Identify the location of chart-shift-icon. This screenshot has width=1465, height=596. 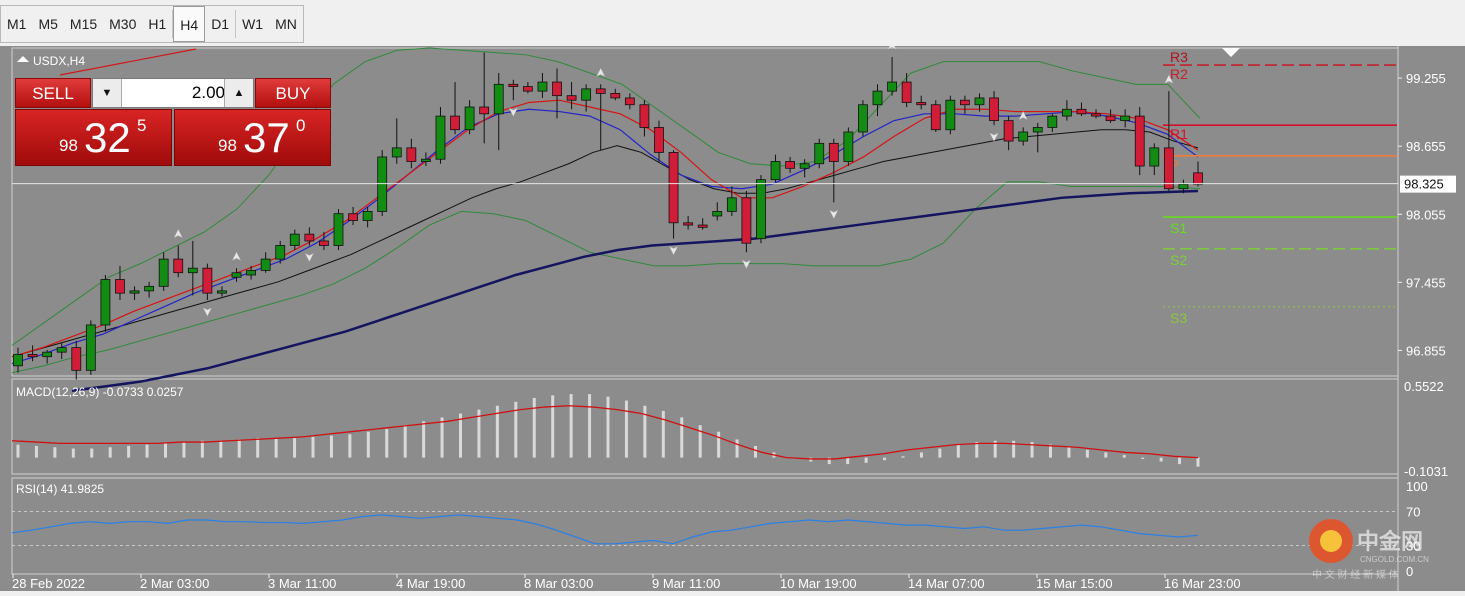
(1231, 52).